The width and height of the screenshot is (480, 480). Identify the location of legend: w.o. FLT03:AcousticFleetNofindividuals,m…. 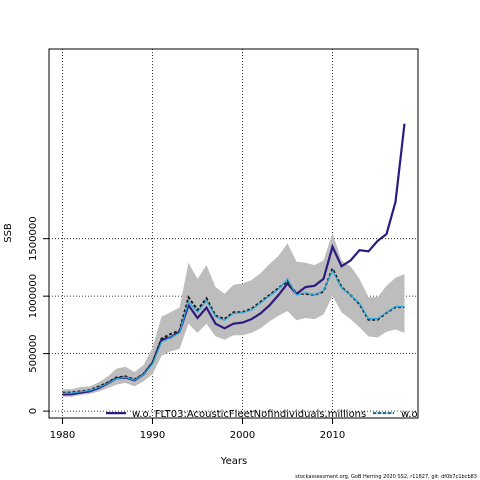
(263, 414).